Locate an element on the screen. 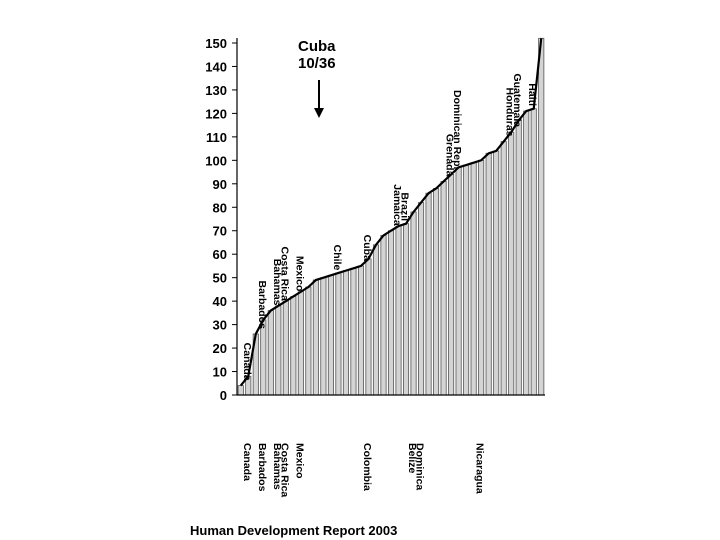  x-category-label: Barbados is located at coordinates (262, 467).